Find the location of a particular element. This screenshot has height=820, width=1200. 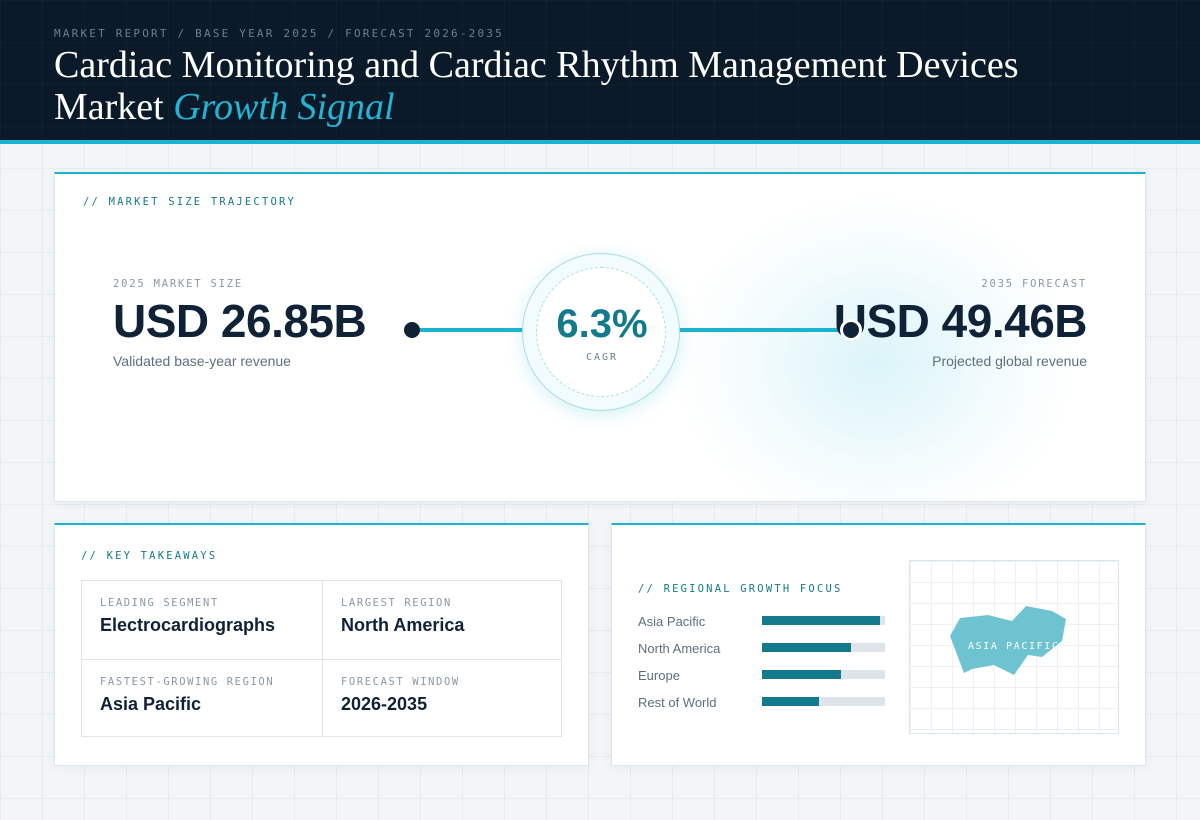

trajectory-line-left is located at coordinates (477, 330).